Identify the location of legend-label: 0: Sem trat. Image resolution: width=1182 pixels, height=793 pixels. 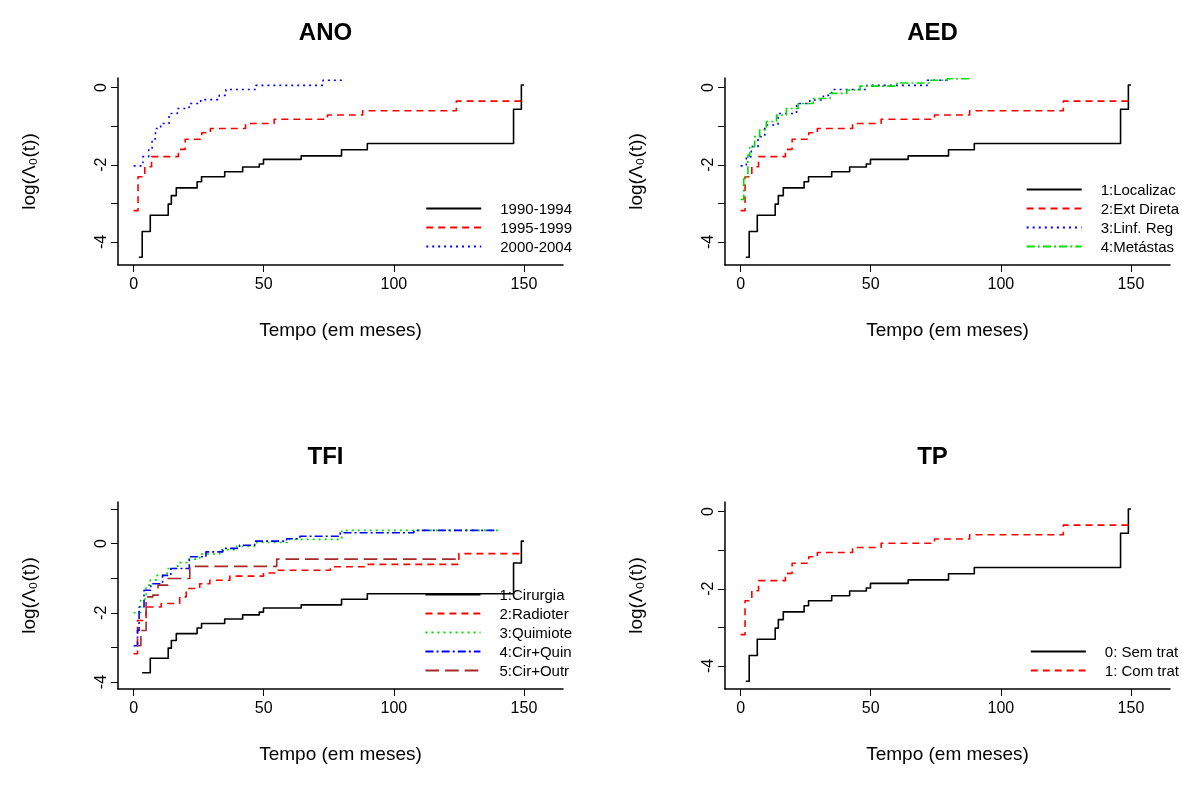
(1141, 651).